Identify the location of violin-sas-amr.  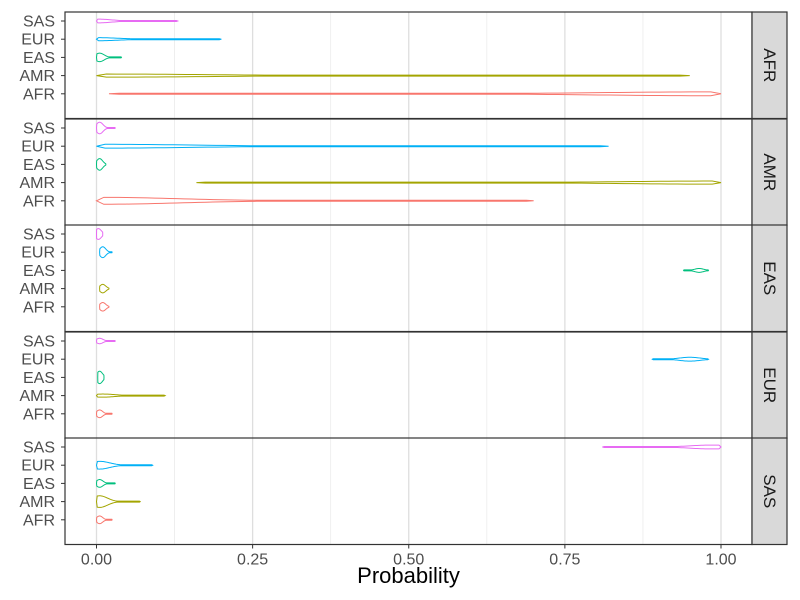
(118, 501).